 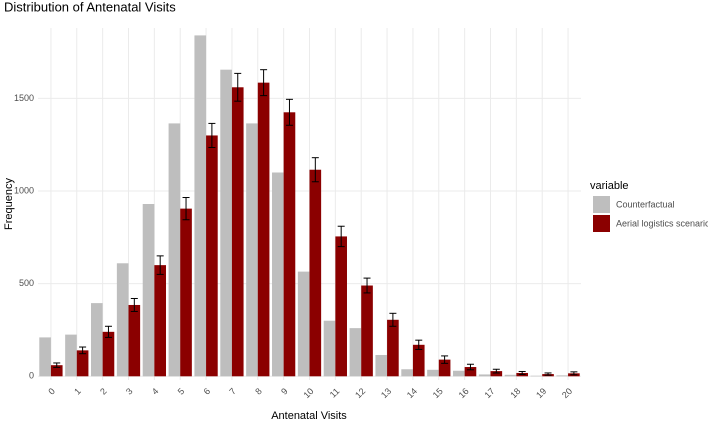 I want to click on x-axis-label: Antenatal Visits, so click(x=309, y=416).